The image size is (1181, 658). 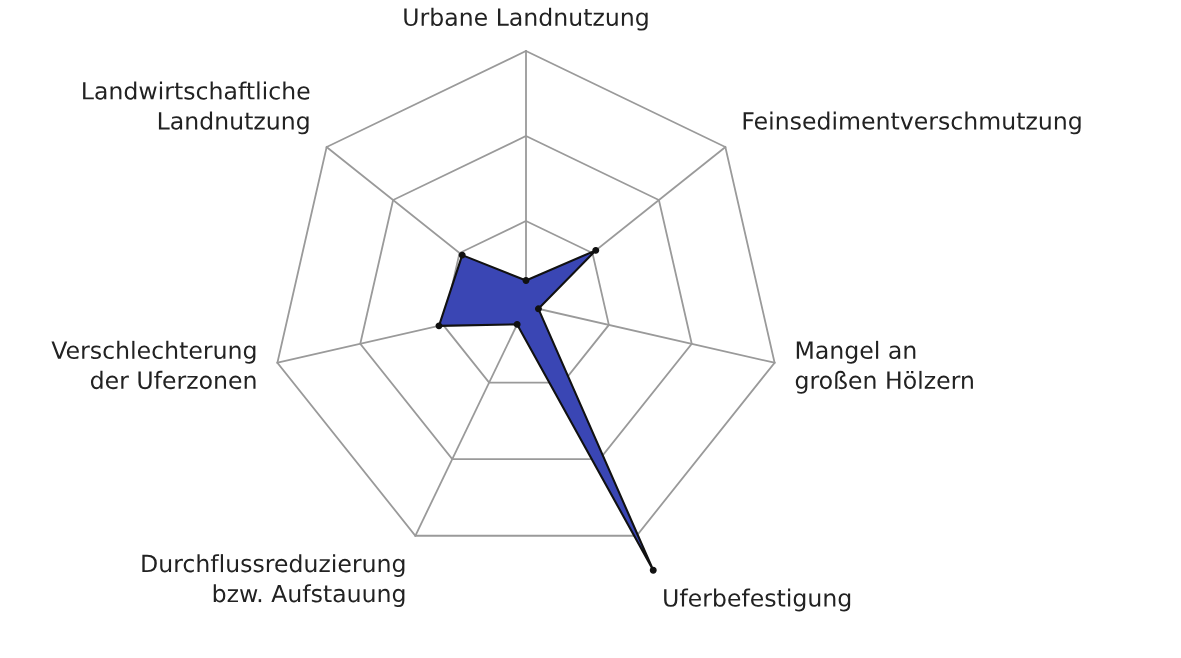 I want to click on spoke-label: Verschlechterung der Uferzonen, so click(x=153, y=365).